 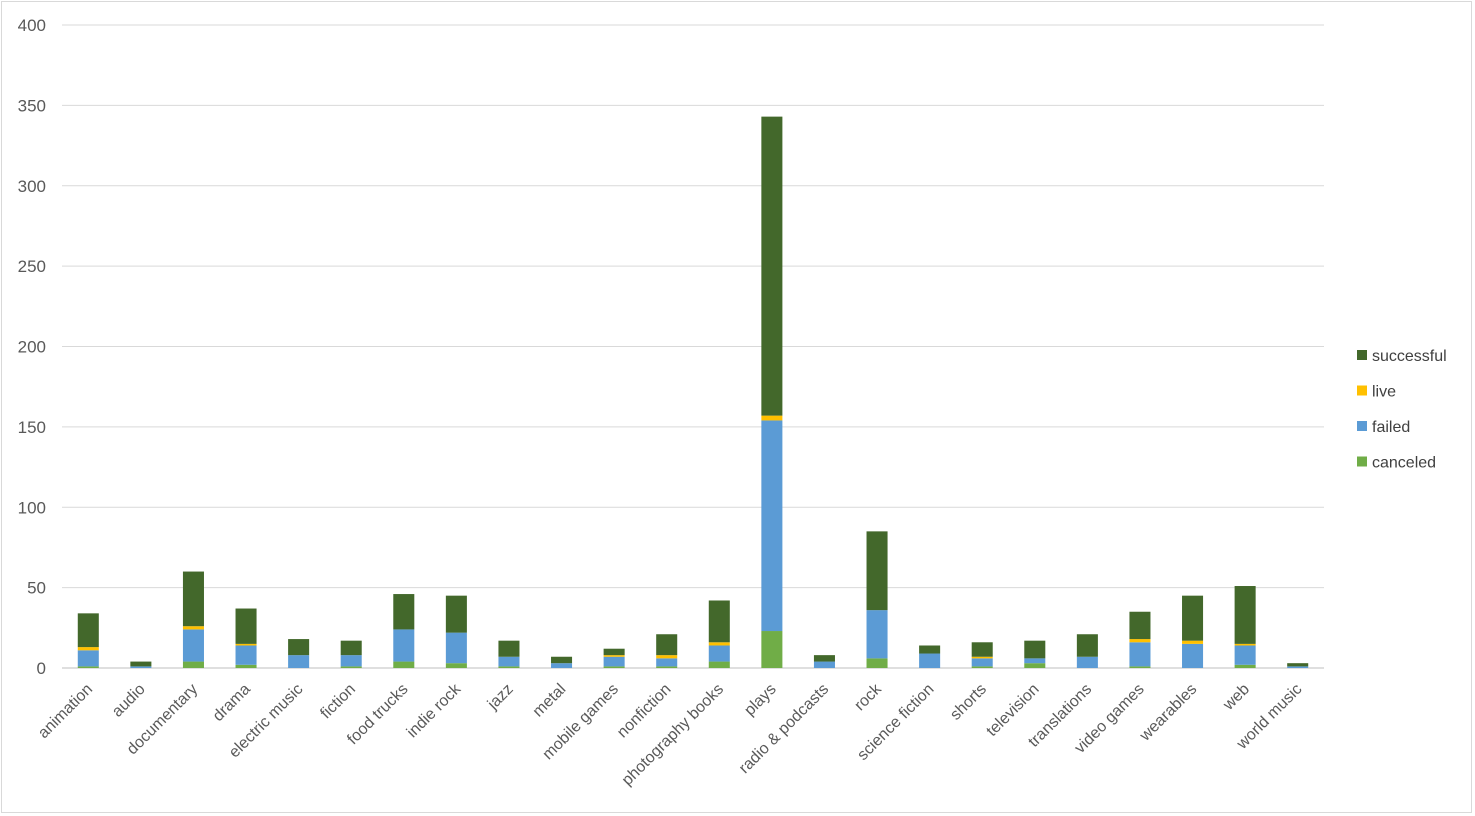 I want to click on y-tick-label: 400, so click(x=32, y=25).